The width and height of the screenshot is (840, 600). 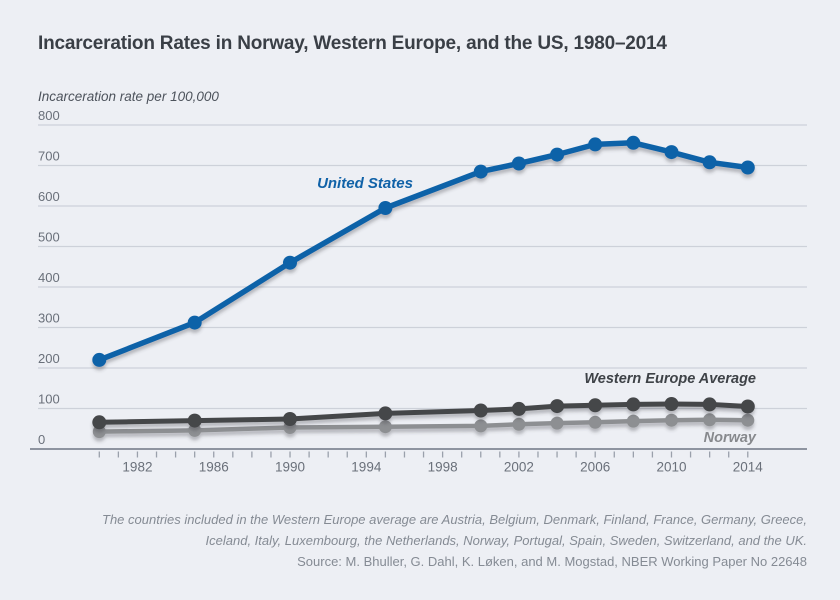 I want to click on series-label-united-states: United States, so click(x=365, y=183).